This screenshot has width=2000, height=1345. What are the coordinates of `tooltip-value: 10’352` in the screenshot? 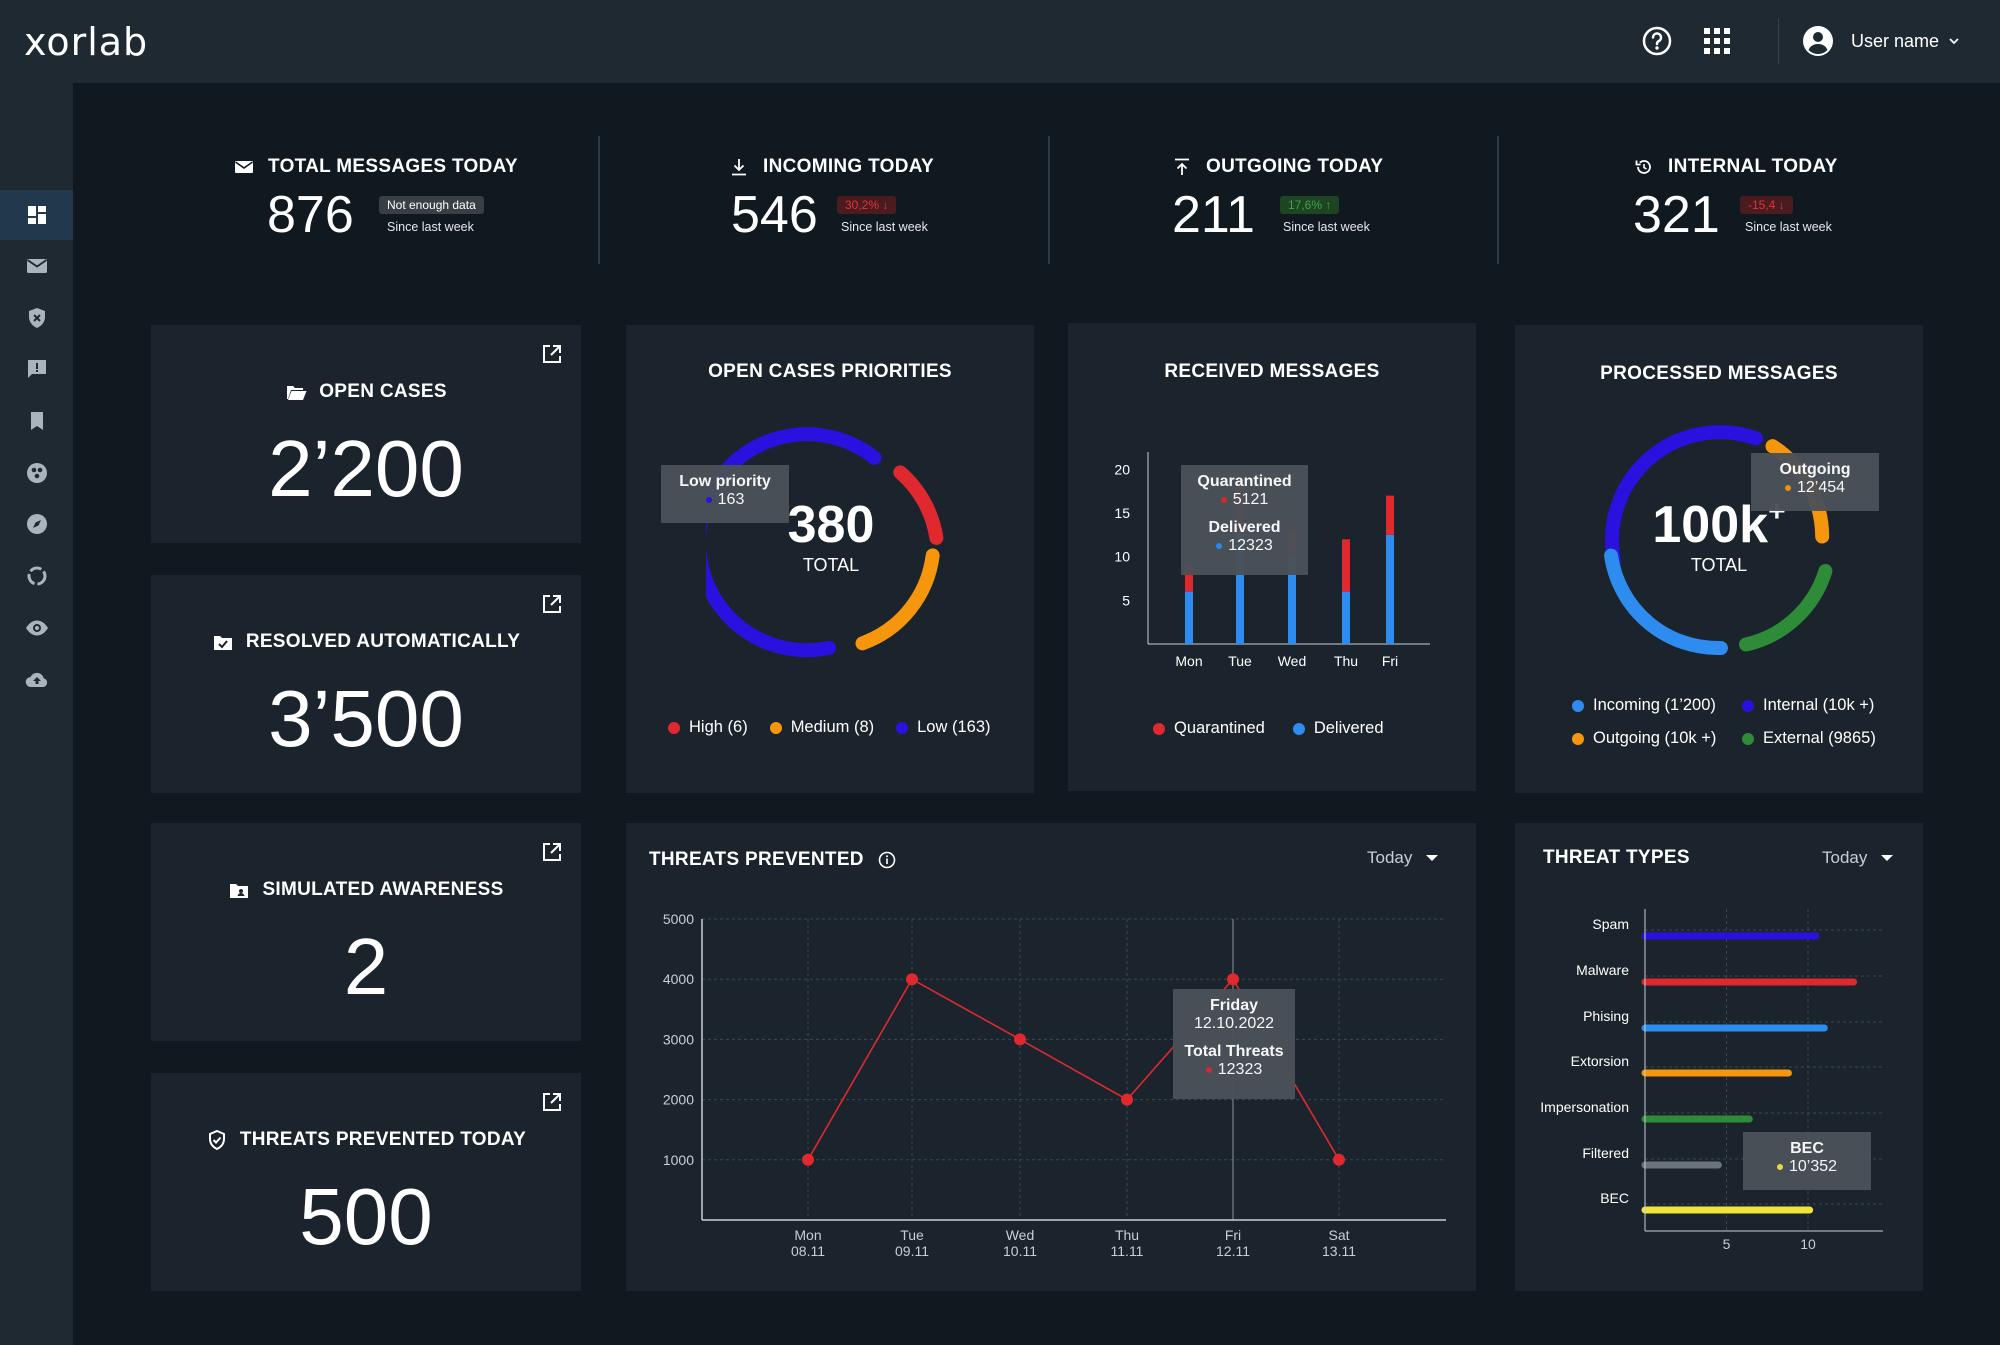 It's located at (1813, 1166).